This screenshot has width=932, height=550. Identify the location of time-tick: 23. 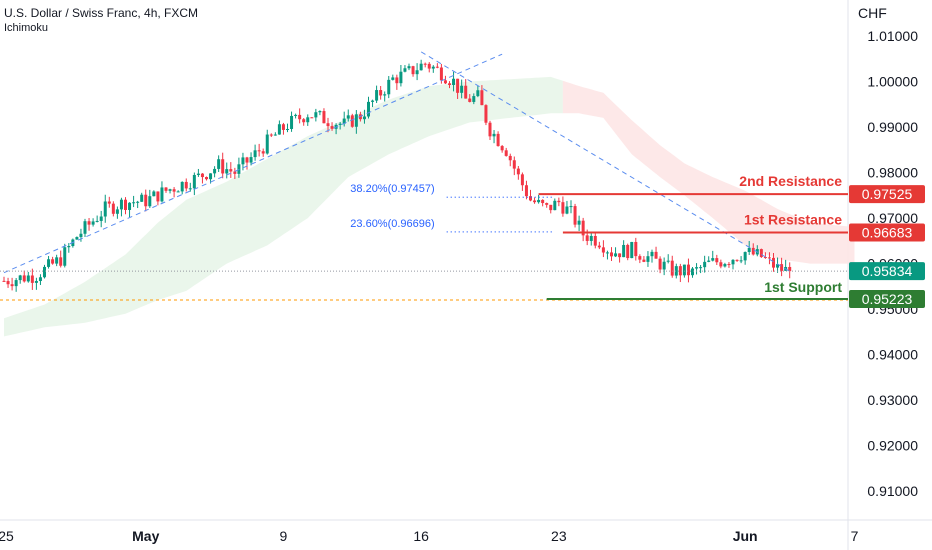
(559, 536).